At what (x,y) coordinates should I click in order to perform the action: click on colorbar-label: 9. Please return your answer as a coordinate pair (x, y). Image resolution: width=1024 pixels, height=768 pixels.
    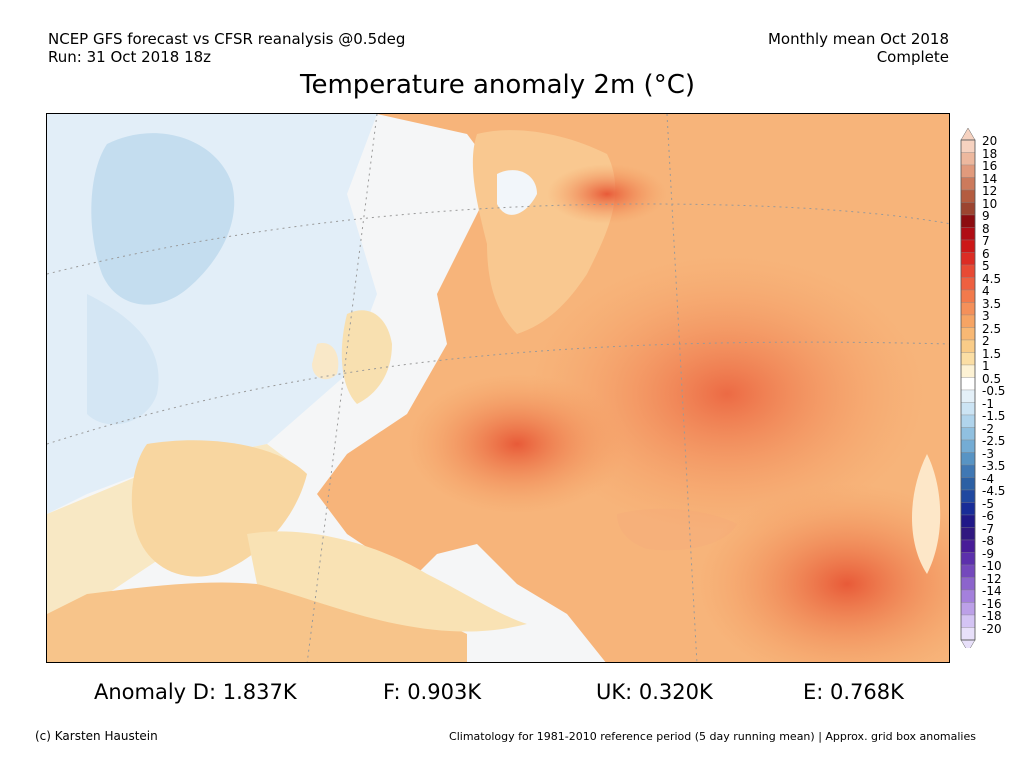
    Looking at the image, I should click on (986, 216).